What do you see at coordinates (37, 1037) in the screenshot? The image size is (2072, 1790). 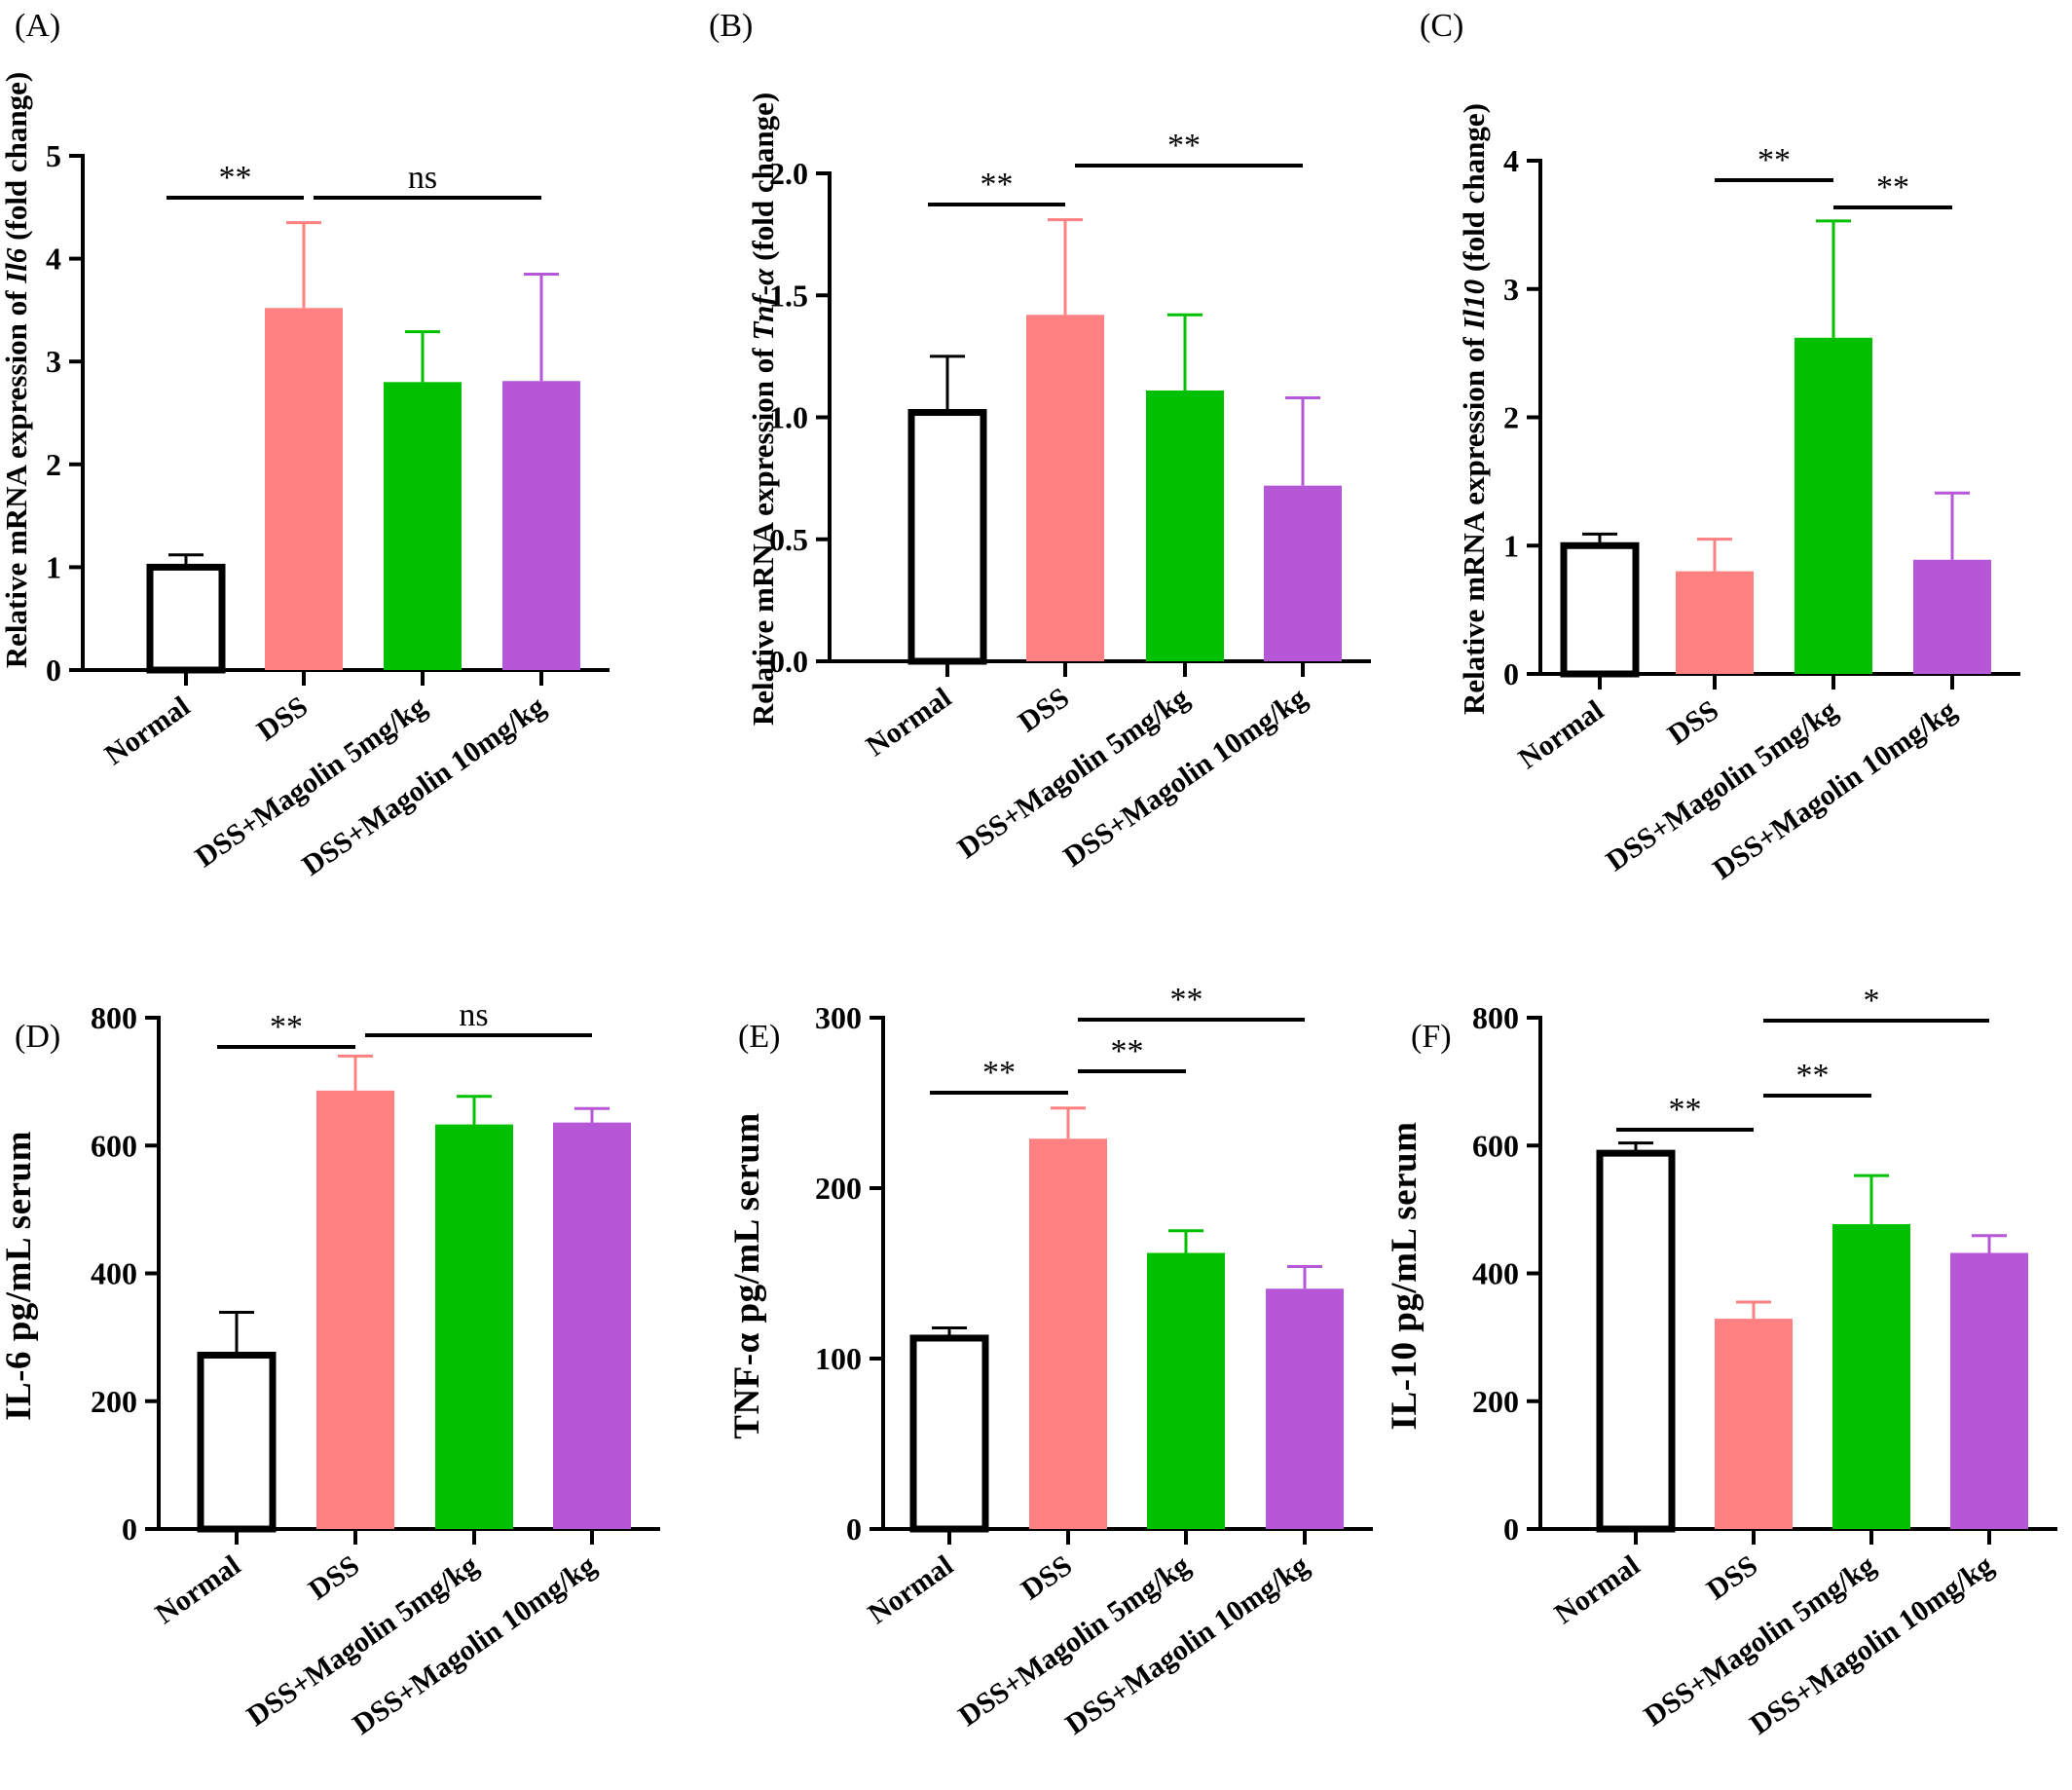 I see `panel-letter: (D)` at bounding box center [37, 1037].